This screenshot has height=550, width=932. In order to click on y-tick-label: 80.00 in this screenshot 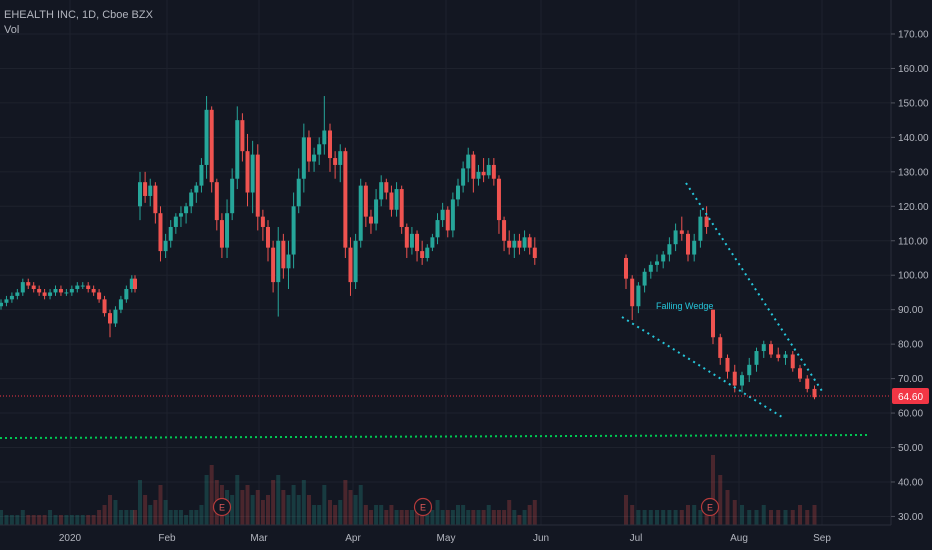, I will do `click(910, 345)`.